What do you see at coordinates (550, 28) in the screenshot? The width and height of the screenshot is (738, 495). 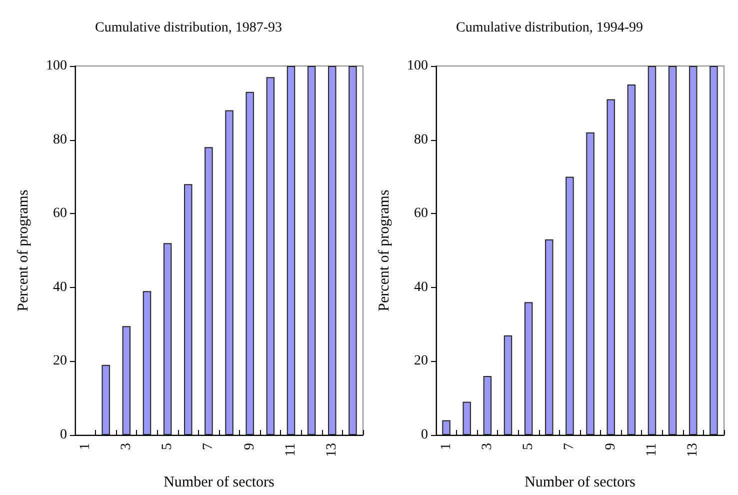 I see `chart-title: Cumulative distribution, 1994-99` at bounding box center [550, 28].